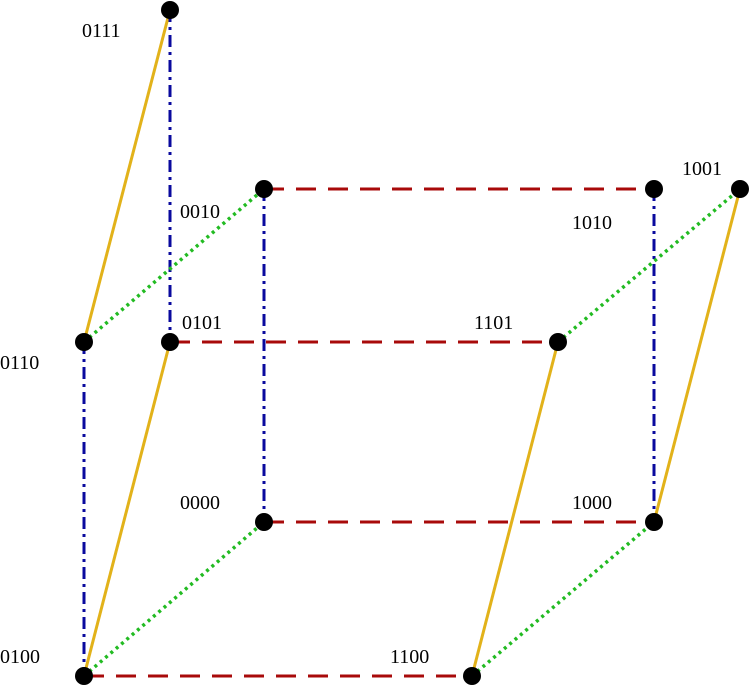  What do you see at coordinates (202, 323) in the screenshot?
I see `node-label: 0101` at bounding box center [202, 323].